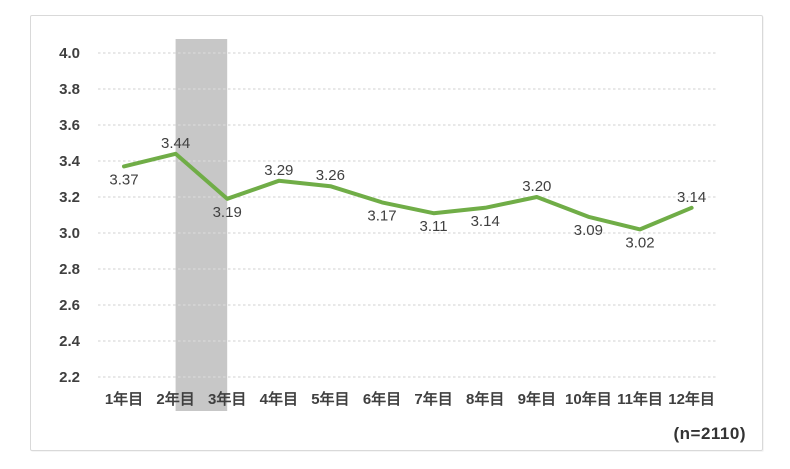 The image size is (790, 469). Describe the element at coordinates (70, 161) in the screenshot. I see `y-tick-label: 3.4` at that location.